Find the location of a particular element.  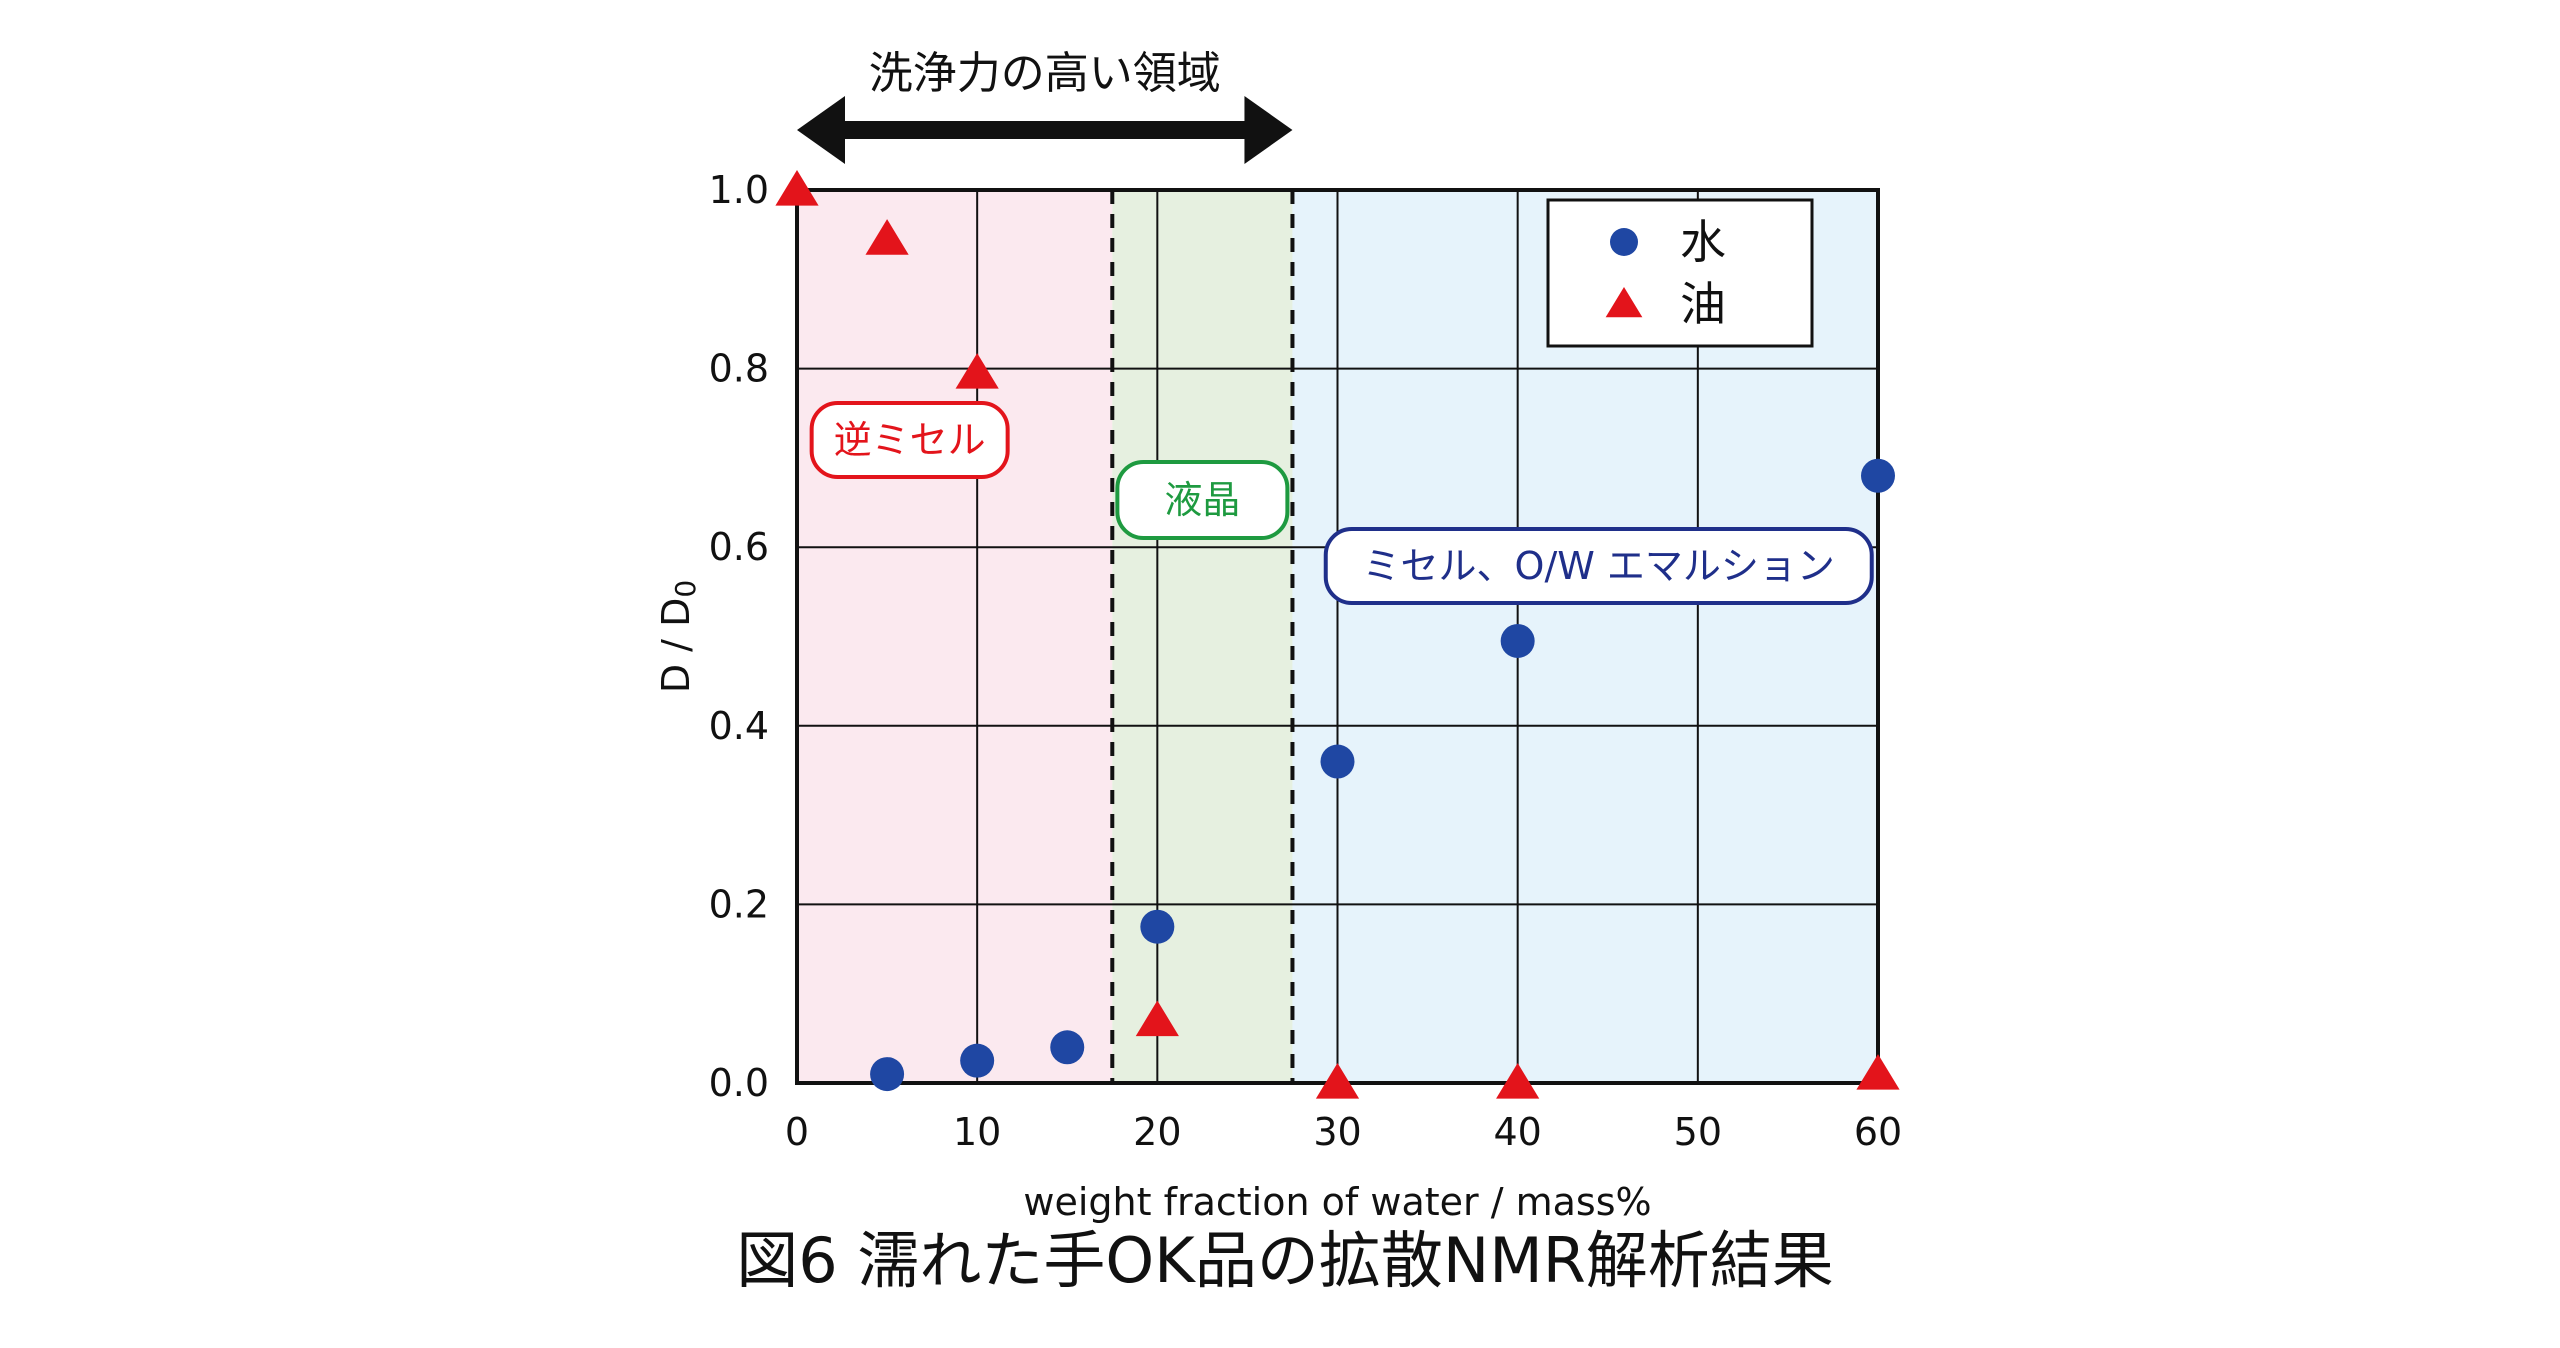

x-tick-label: 10 is located at coordinates (977, 1132).